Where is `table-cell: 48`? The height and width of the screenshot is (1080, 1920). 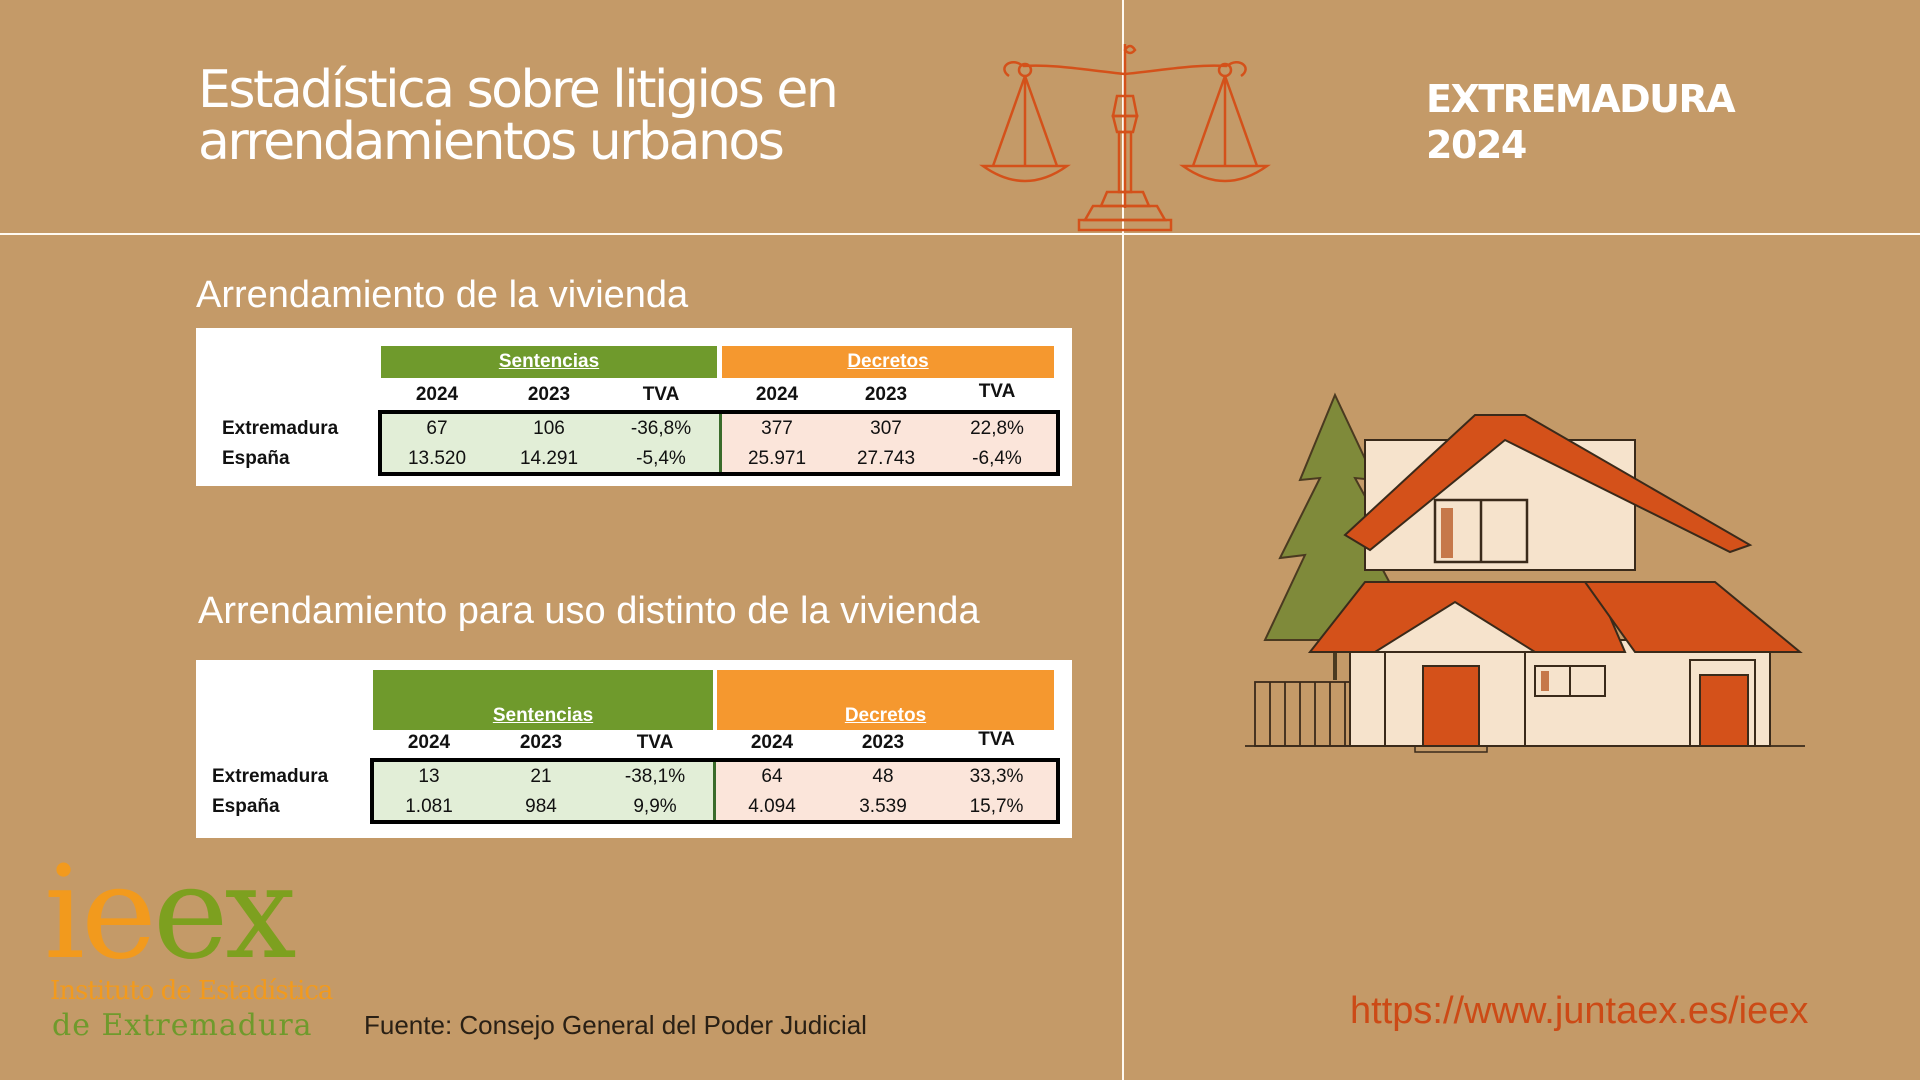 table-cell: 48 is located at coordinates (883, 776).